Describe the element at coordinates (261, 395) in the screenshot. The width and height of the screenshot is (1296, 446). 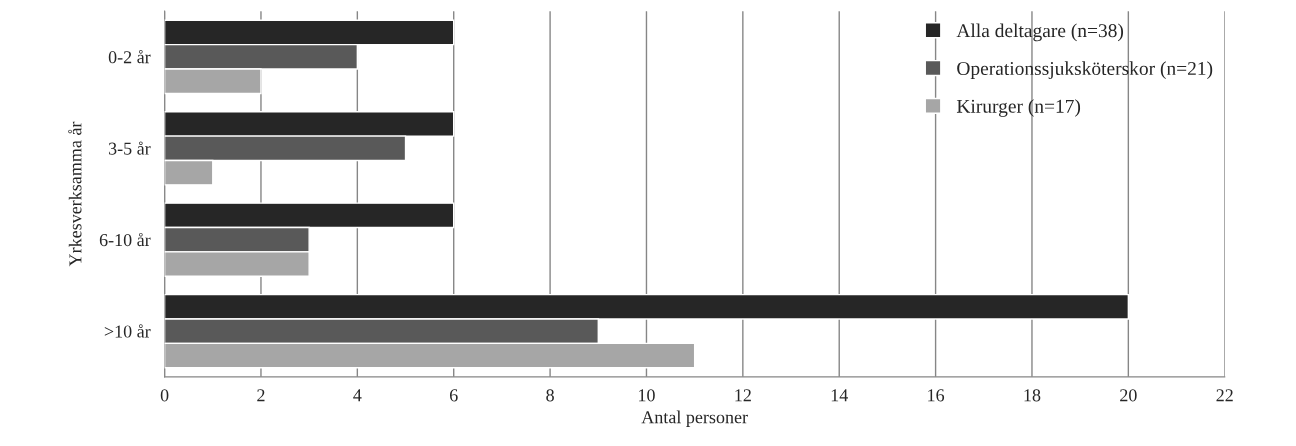
I see `x-tick-label: 2` at that location.